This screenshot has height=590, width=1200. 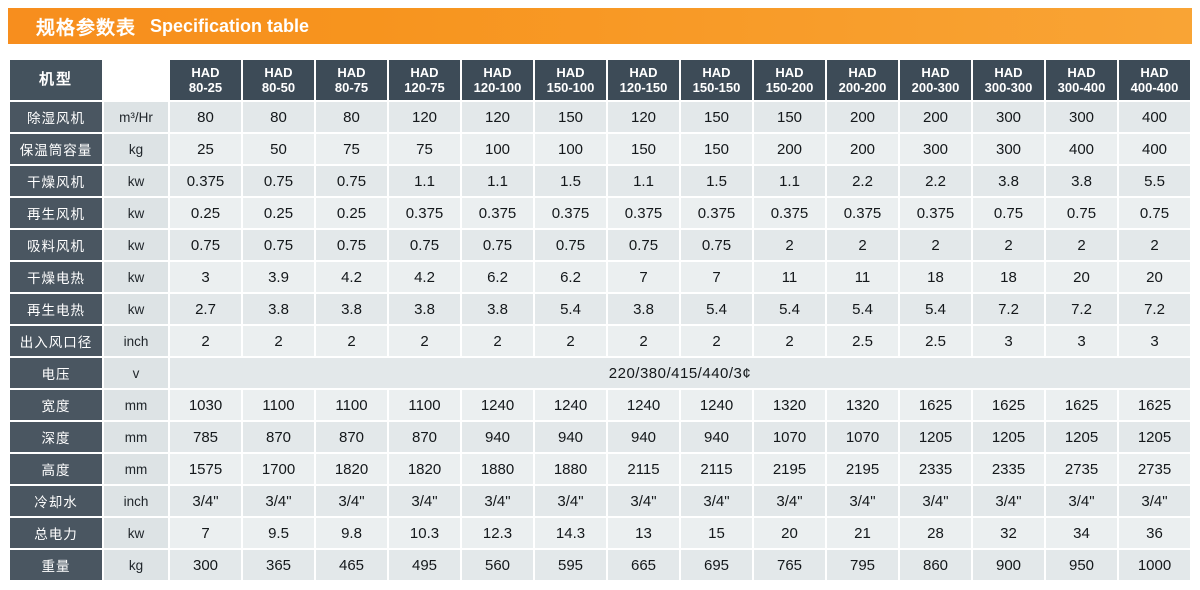 What do you see at coordinates (278, 117) in the screenshot?
I see `spec-cell: 80` at bounding box center [278, 117].